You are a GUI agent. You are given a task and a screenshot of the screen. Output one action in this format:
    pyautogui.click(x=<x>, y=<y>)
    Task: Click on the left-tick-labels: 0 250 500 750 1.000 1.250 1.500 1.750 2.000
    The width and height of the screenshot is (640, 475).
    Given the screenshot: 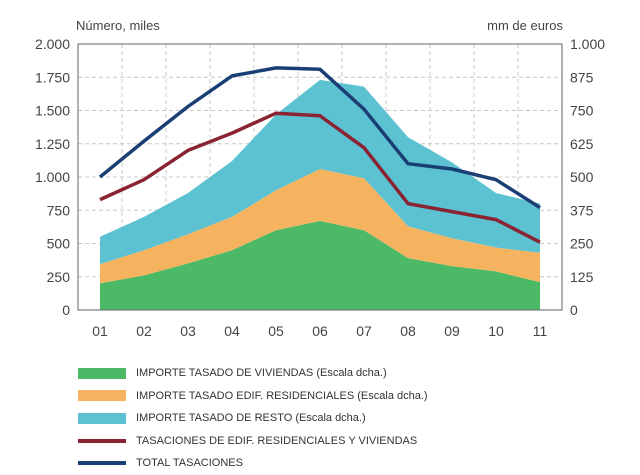 What is the action you would take?
    pyautogui.click(x=52, y=177)
    